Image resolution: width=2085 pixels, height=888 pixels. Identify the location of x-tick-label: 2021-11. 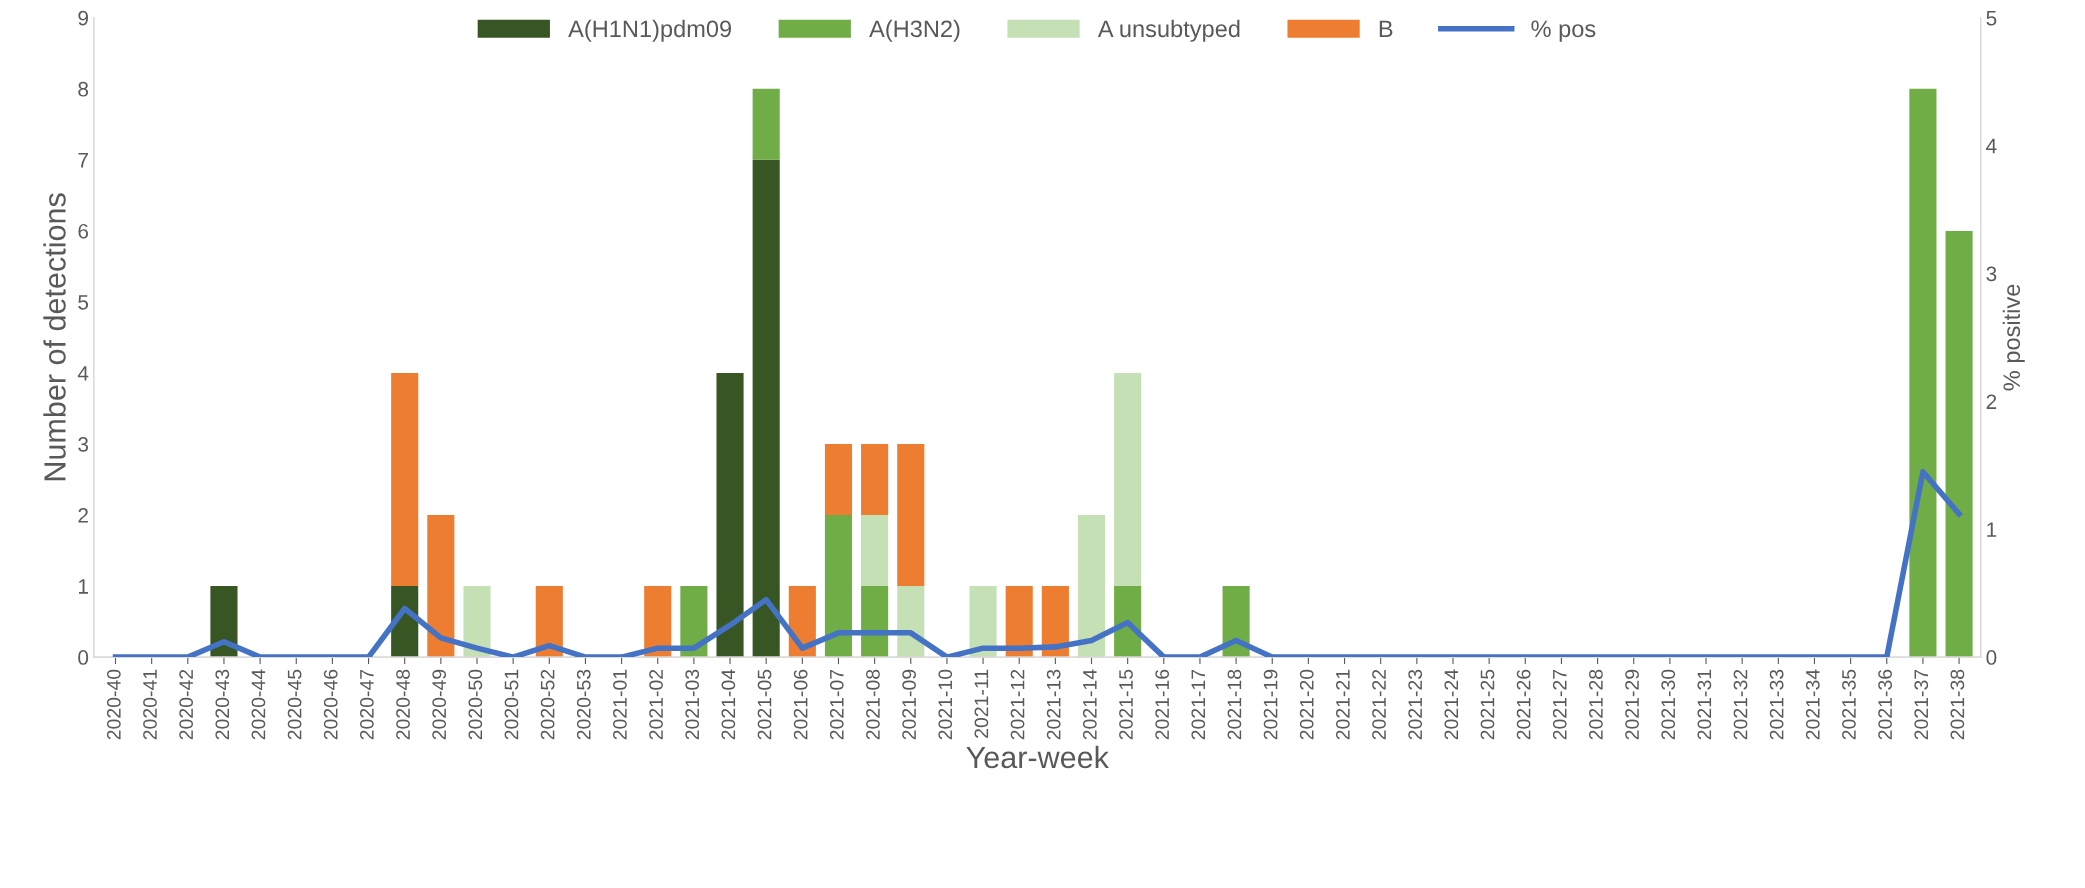
(981, 703).